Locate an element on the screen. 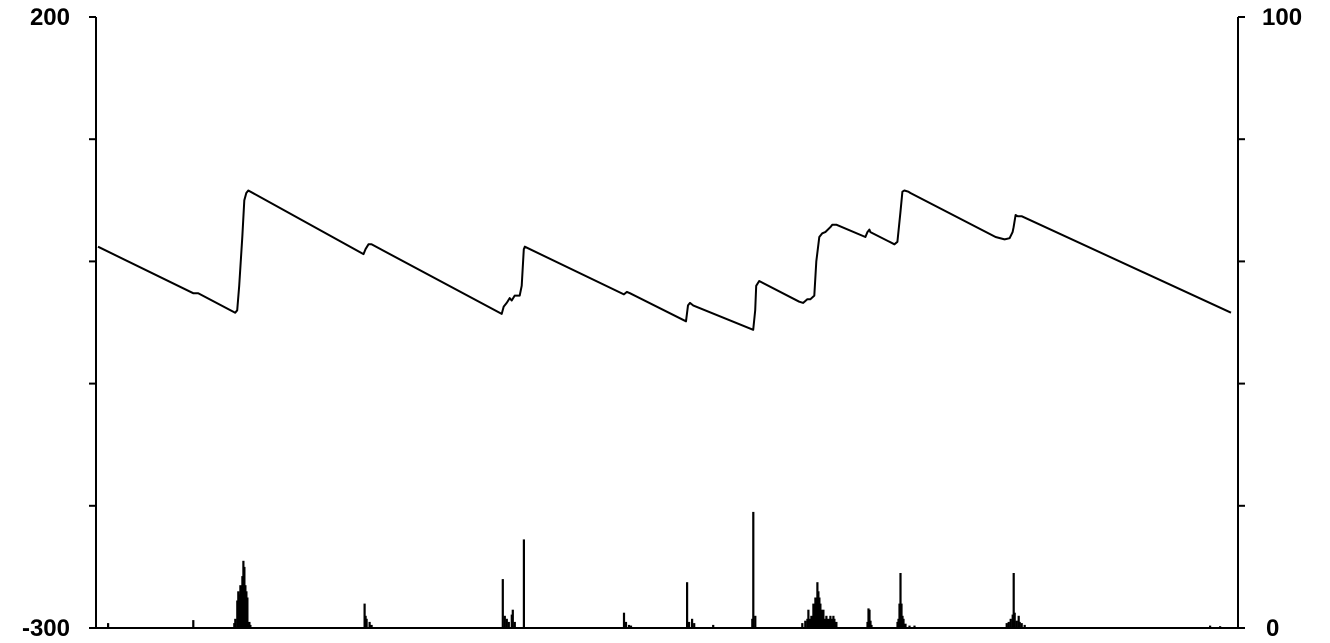  right-axis-label-top: 100 is located at coordinates (1282, 17).